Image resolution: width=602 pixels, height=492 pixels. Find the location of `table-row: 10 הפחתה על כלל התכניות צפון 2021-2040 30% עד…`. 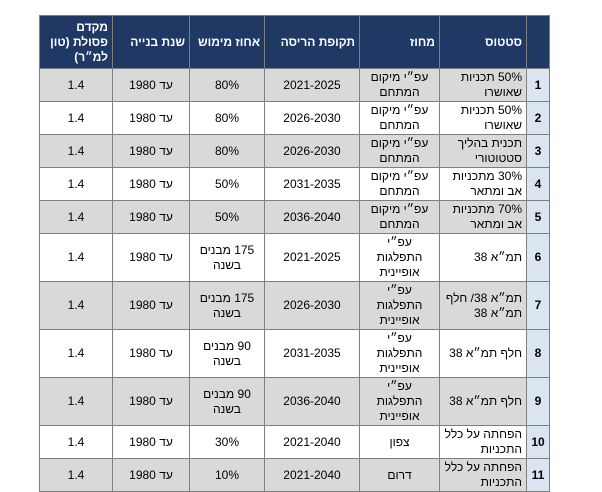

table-row: 10 הפחתה על כלל התכניות צפון 2021-2040 30% עד… is located at coordinates (294, 442).